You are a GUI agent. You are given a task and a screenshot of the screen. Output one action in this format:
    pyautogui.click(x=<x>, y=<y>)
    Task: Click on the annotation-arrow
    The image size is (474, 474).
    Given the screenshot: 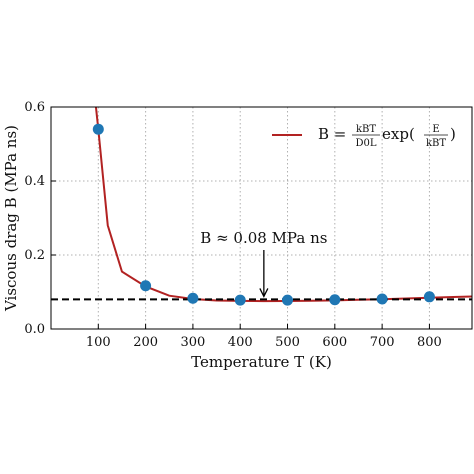 What is the action you would take?
    pyautogui.click(x=264, y=274)
    